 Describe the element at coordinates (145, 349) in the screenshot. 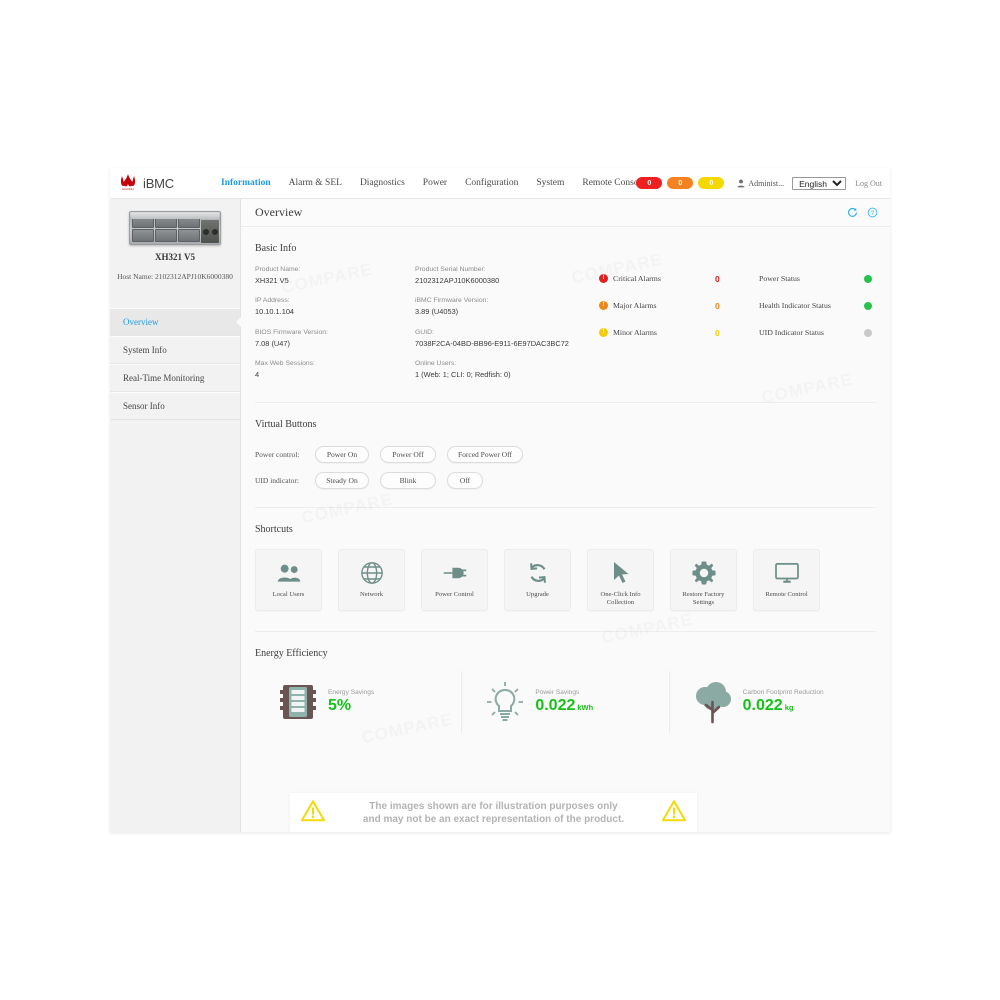

I see `sidebar-item-label: System Info` at that location.